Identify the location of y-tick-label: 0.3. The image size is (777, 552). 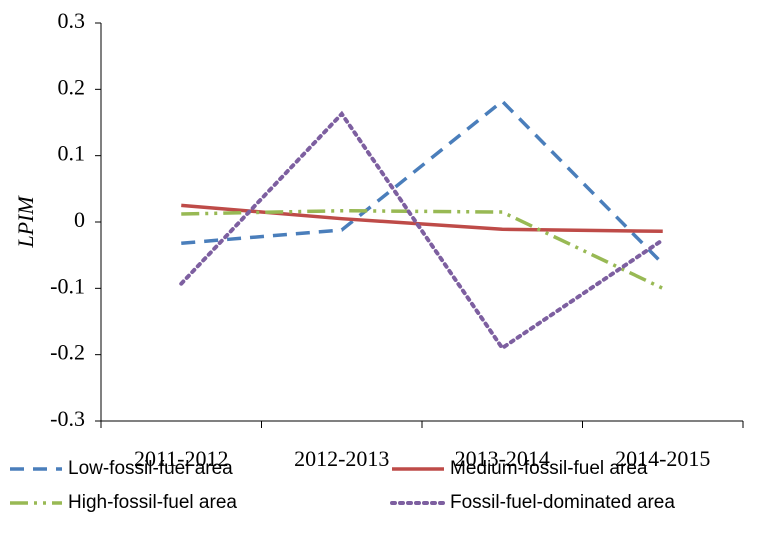
(72, 20).